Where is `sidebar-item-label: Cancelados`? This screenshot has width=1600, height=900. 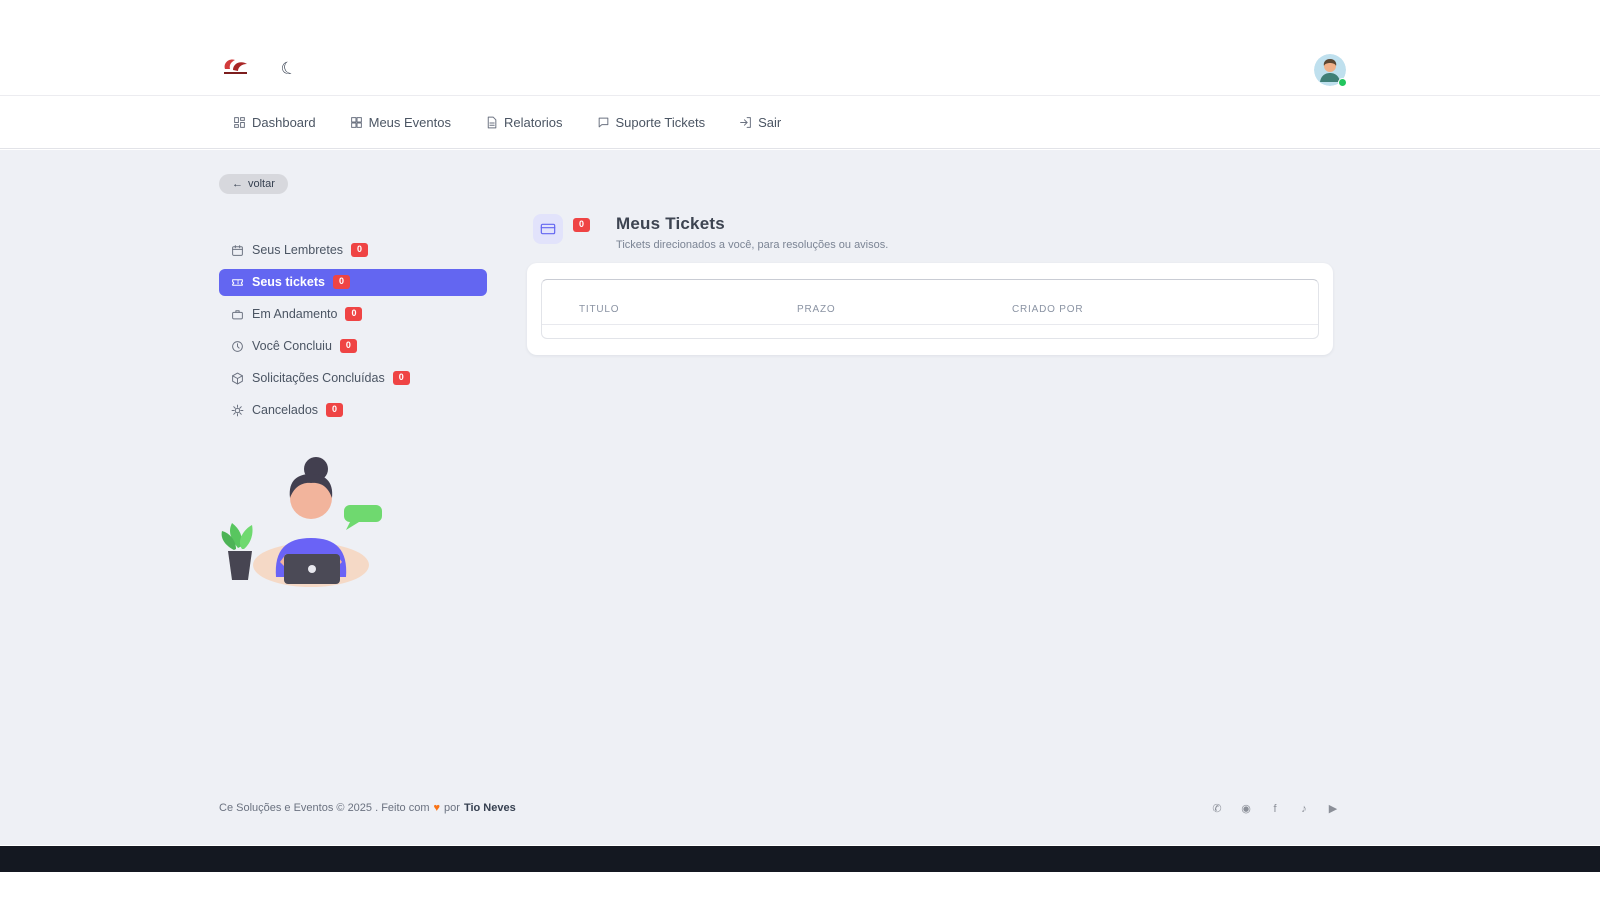 sidebar-item-label: Cancelados is located at coordinates (285, 410).